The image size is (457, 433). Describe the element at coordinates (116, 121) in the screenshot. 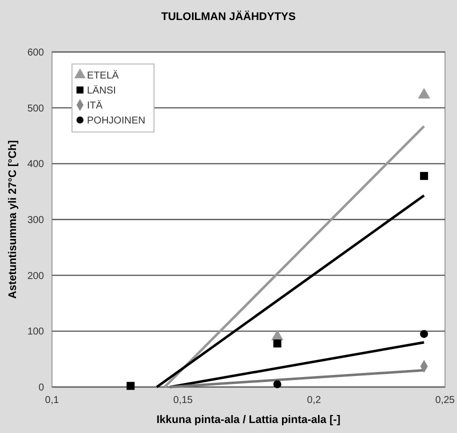

I see `legend-label: POHJOINEN` at that location.